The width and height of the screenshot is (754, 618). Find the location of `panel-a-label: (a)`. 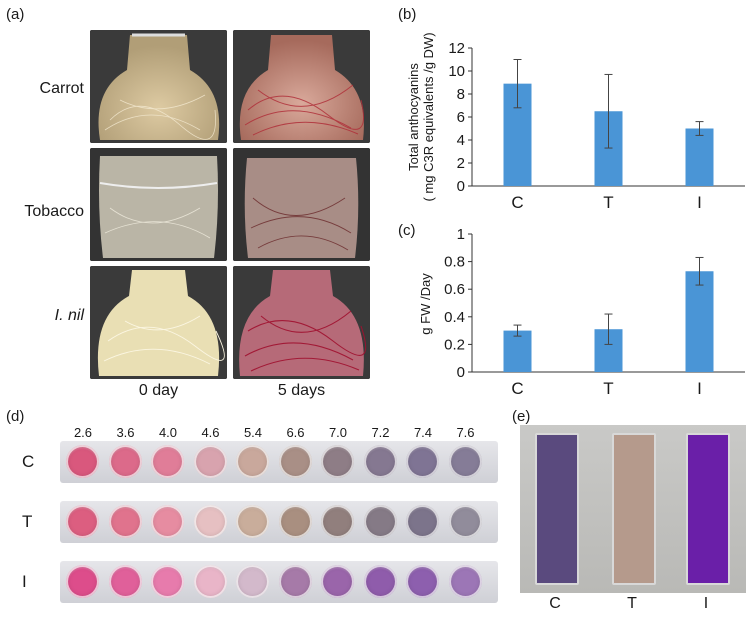

panel-a-label: (a) is located at coordinates (15, 14).